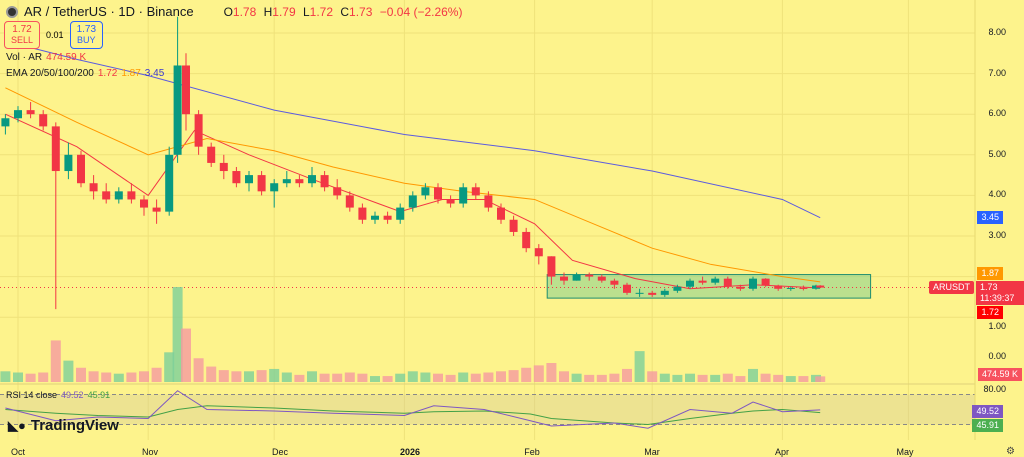  What do you see at coordinates (994, 389) in the screenshot?
I see `rsi-tick: 80.00` at bounding box center [994, 389].